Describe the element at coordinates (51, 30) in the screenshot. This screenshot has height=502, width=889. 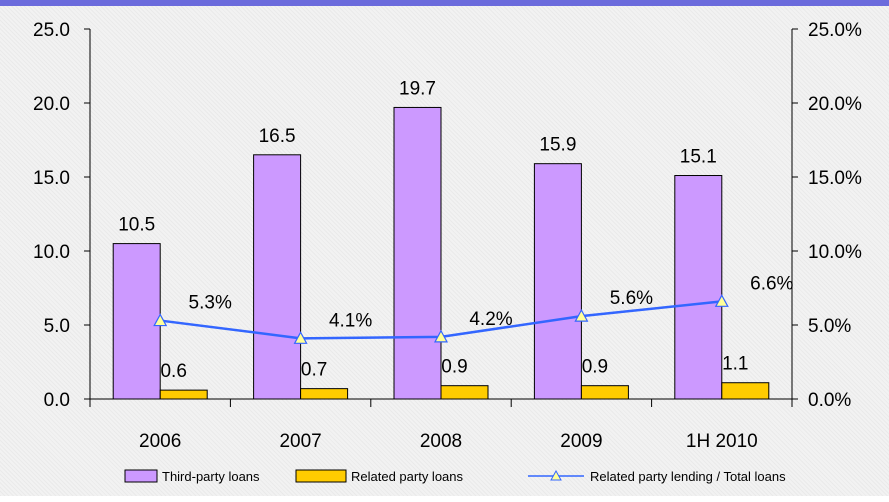
I see `y-left-tick-label: 25.0` at that location.